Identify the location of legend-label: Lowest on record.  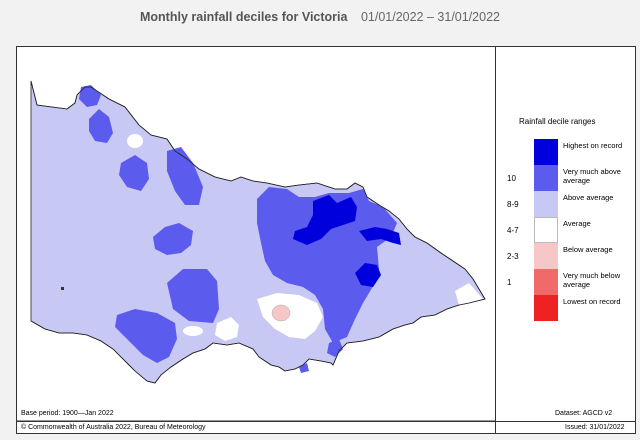
(592, 301).